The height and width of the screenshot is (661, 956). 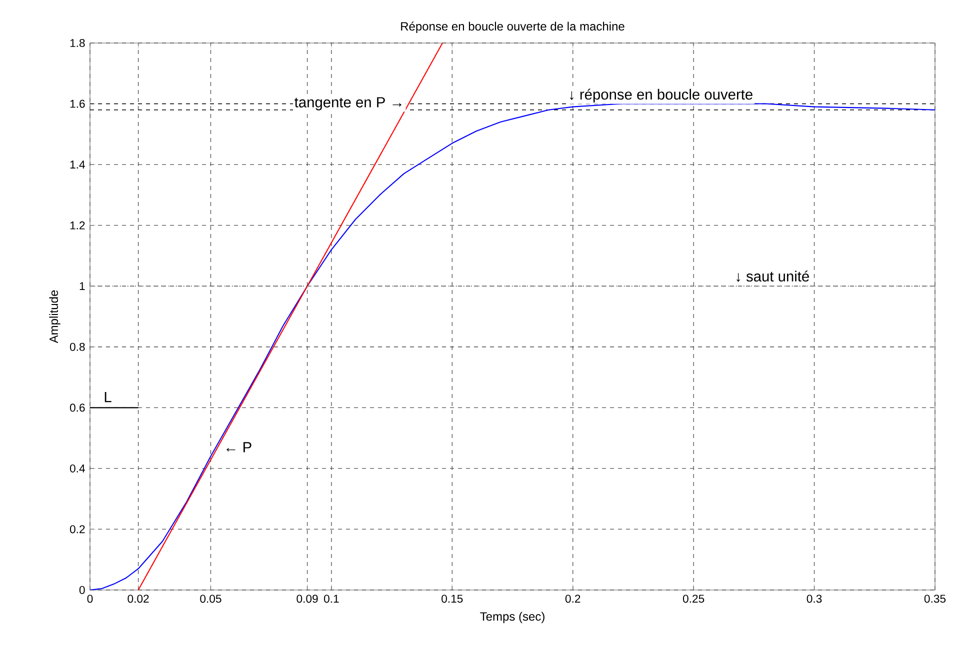 I want to click on x-tick-label: 0, so click(x=90, y=598).